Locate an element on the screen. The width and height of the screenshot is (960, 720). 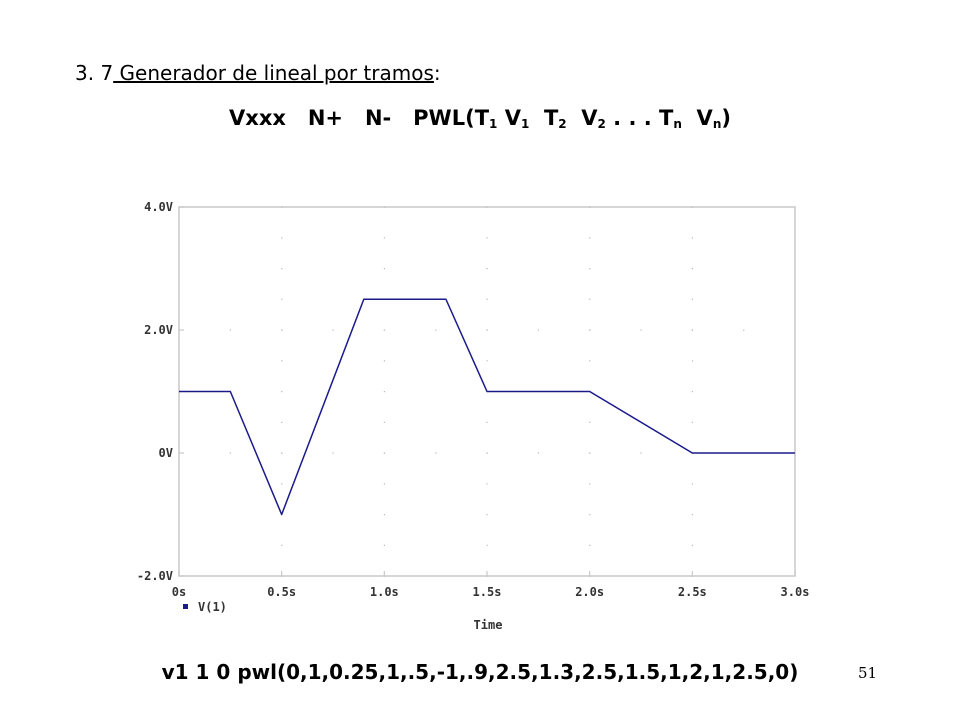
syntax-subscript-vn: n is located at coordinates (717, 124).